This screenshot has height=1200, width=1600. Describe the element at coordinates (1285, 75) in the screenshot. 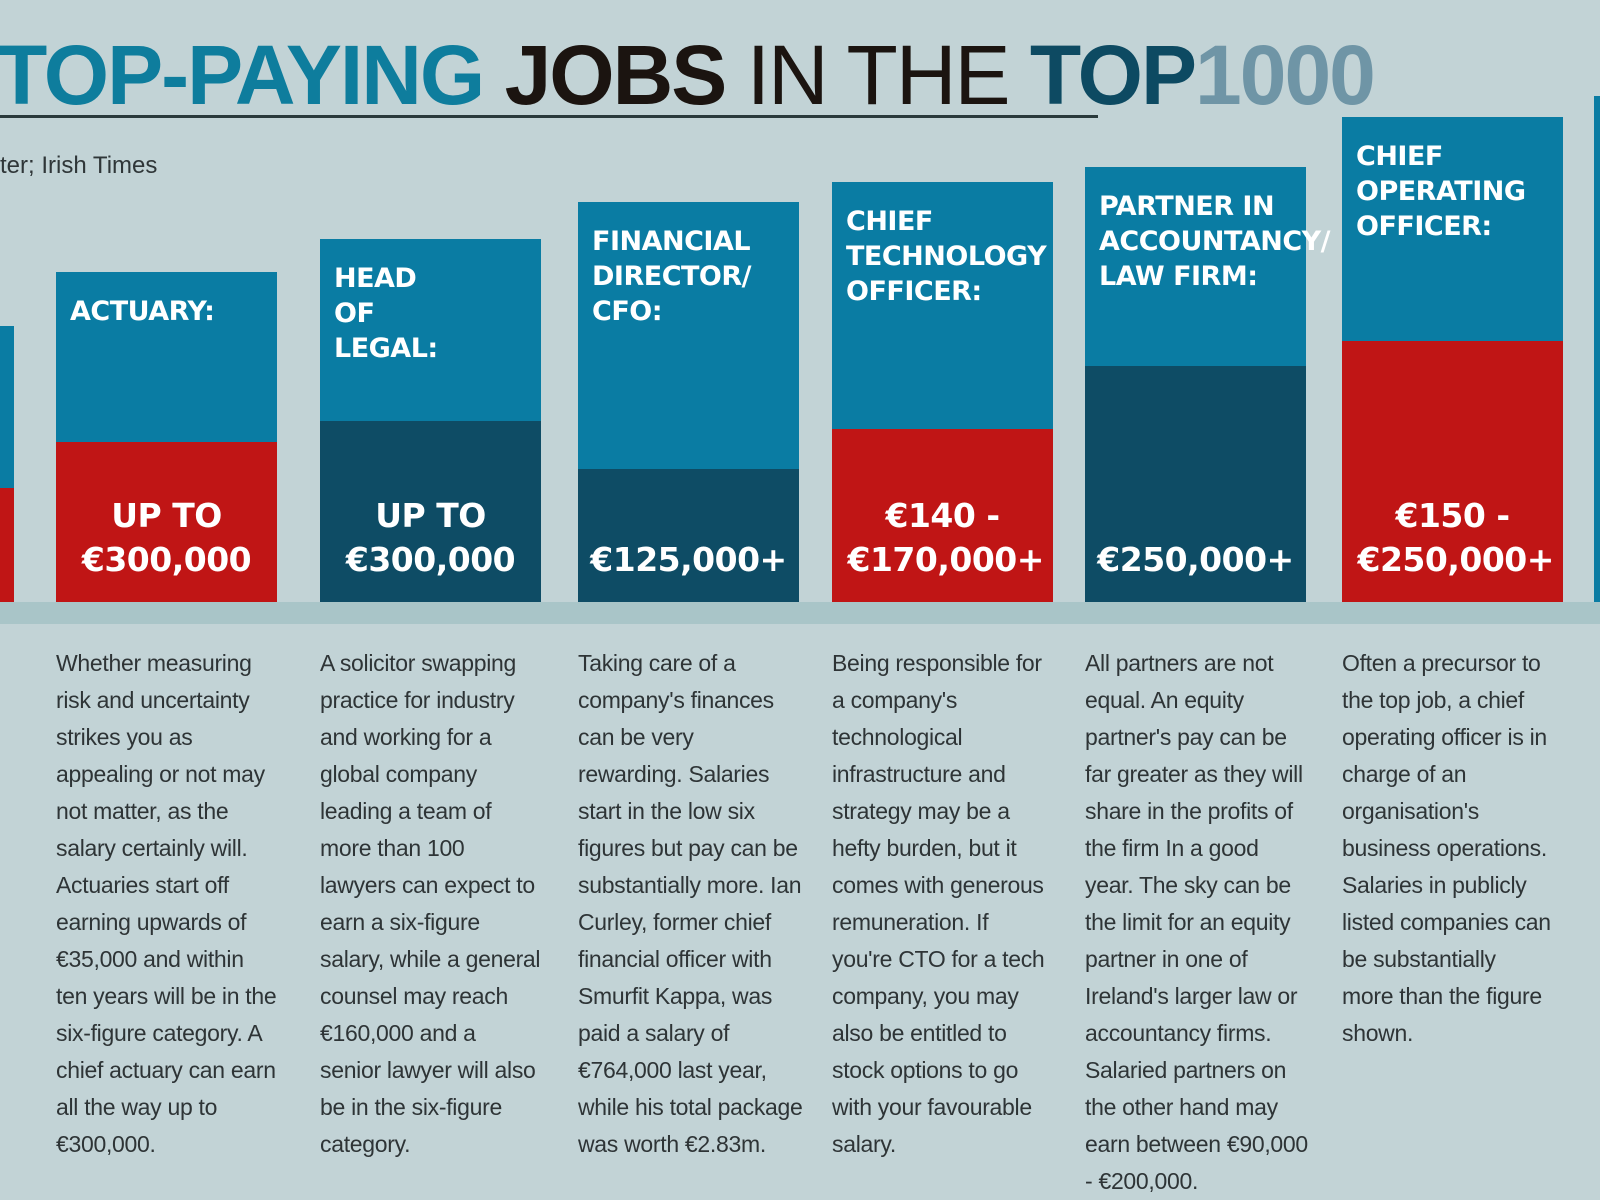

I see `title-part-1000: 1000` at that location.